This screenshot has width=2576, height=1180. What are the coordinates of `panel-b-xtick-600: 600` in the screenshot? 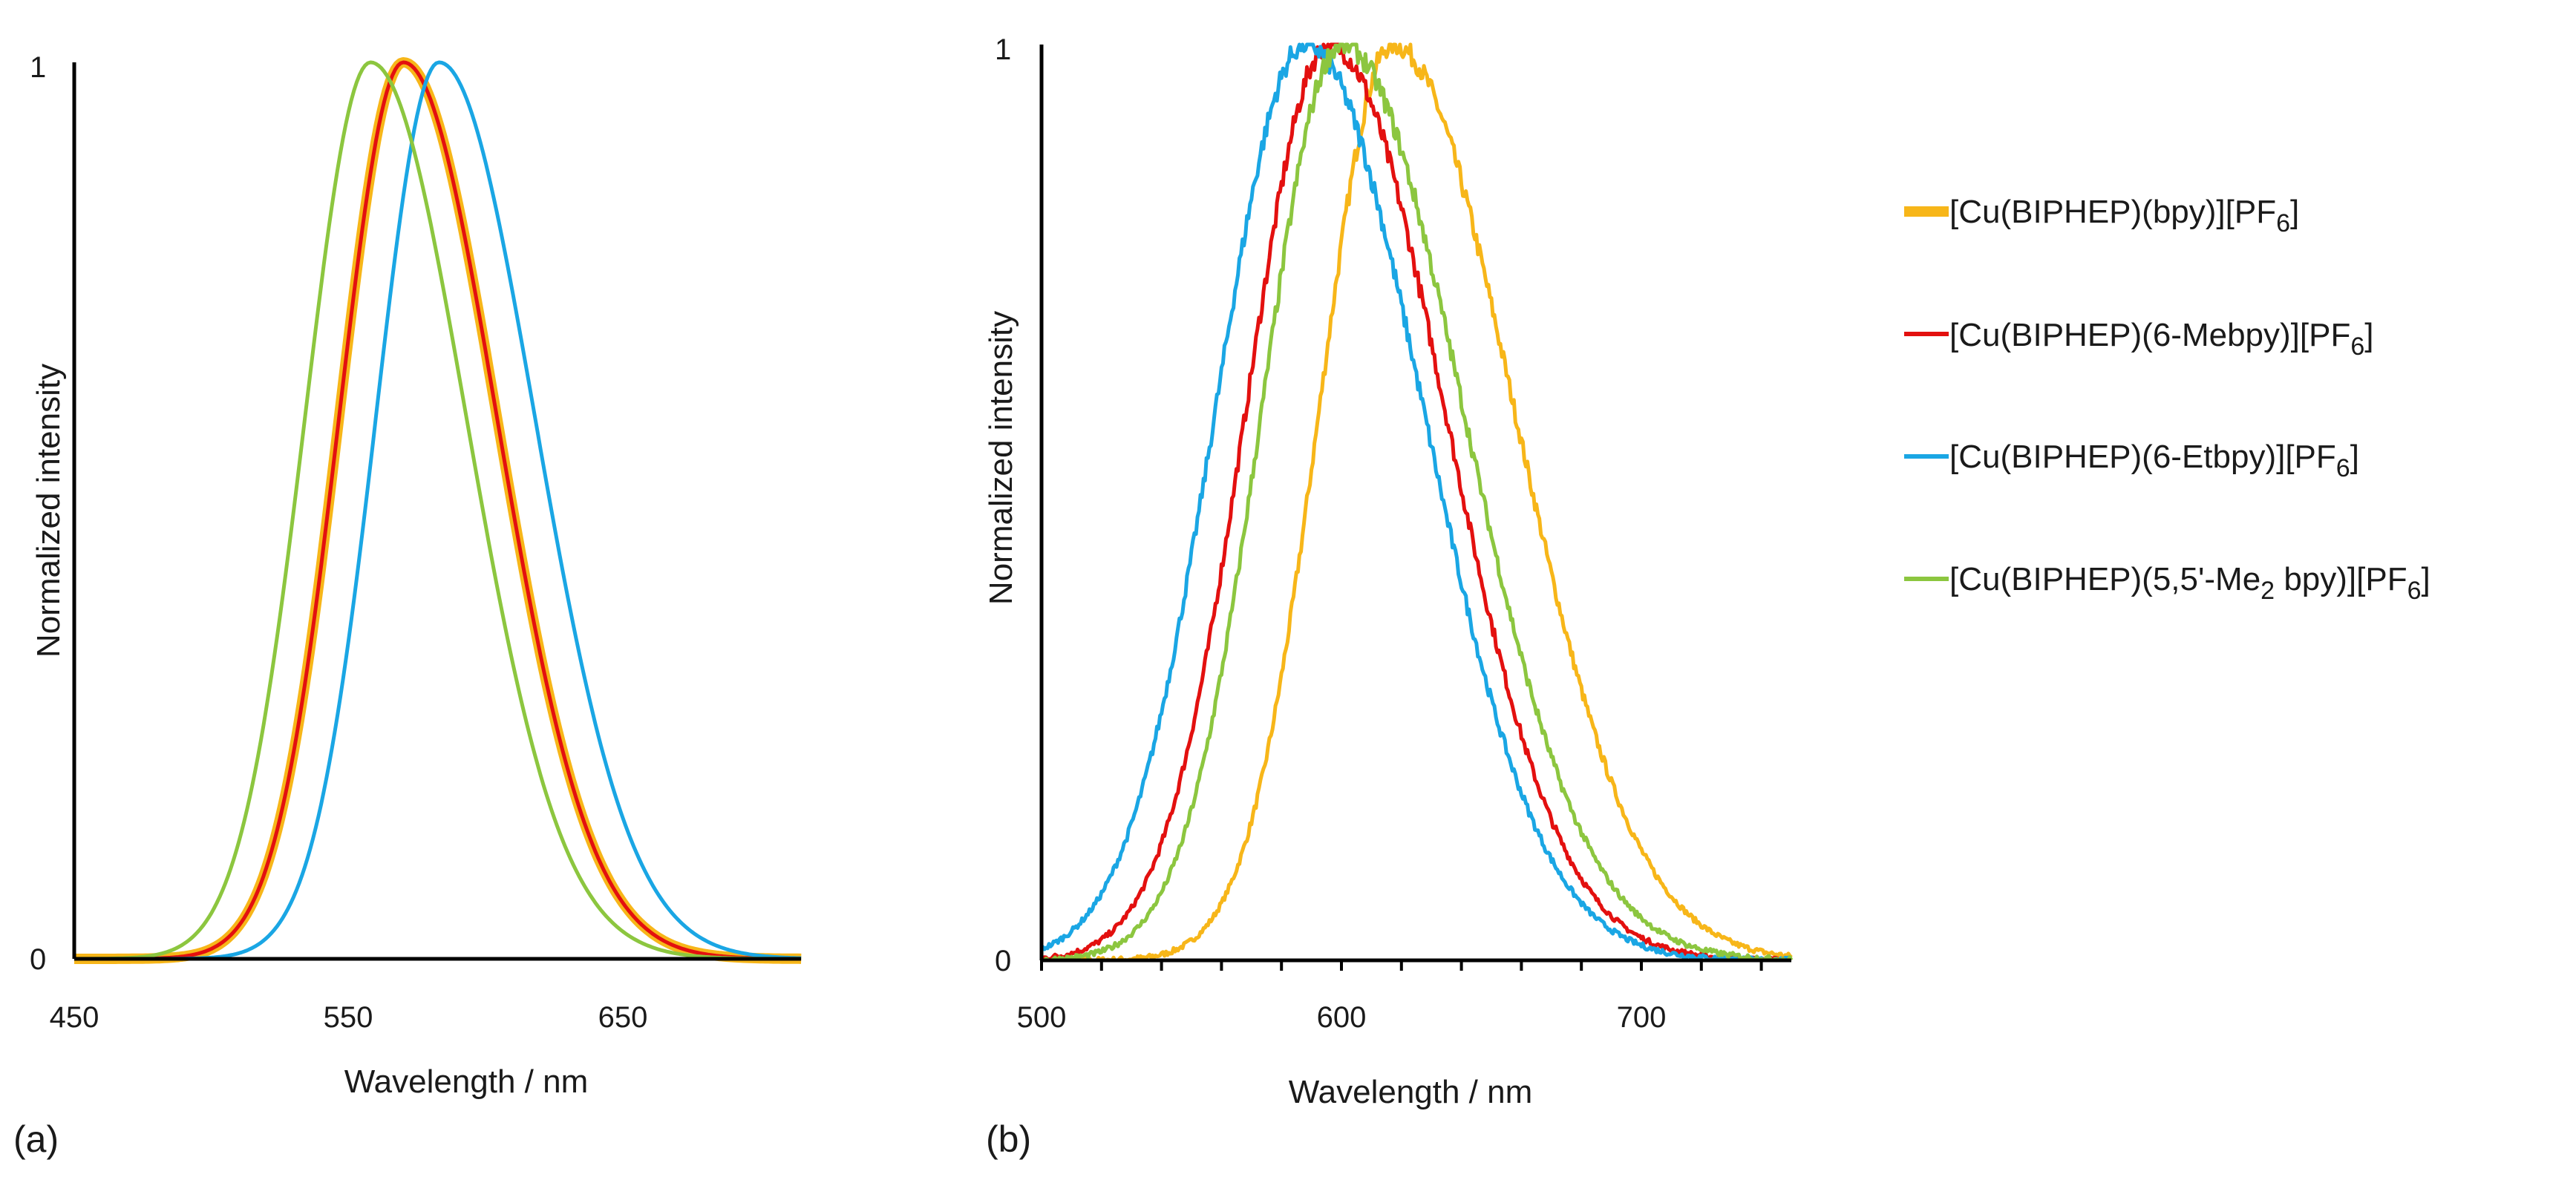 It's located at (1342, 1017).